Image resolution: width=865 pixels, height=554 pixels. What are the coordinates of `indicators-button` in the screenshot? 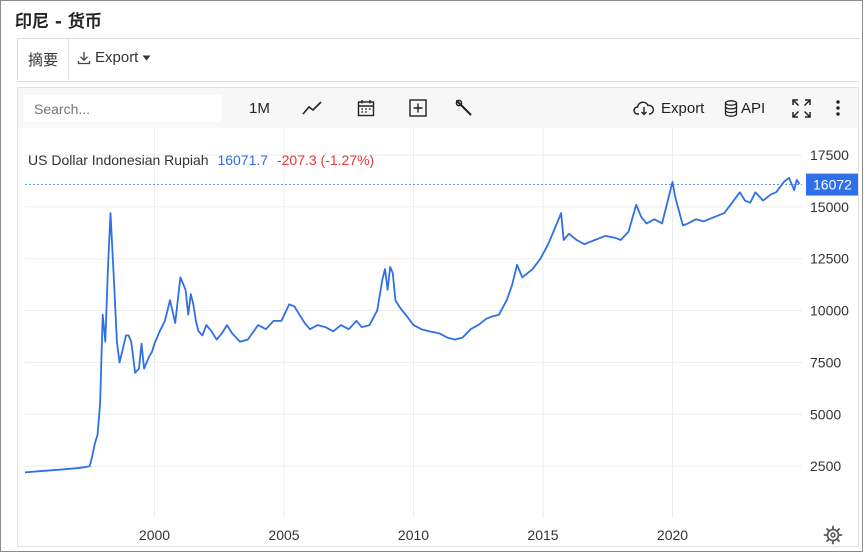 It's located at (464, 108).